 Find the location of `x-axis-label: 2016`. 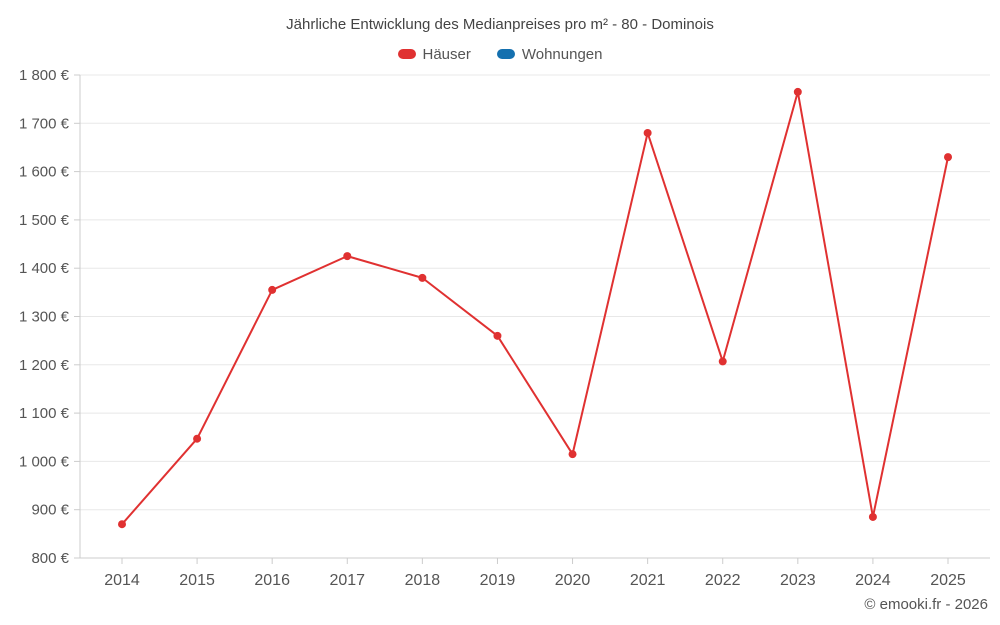

x-axis-label: 2016 is located at coordinates (272, 580).